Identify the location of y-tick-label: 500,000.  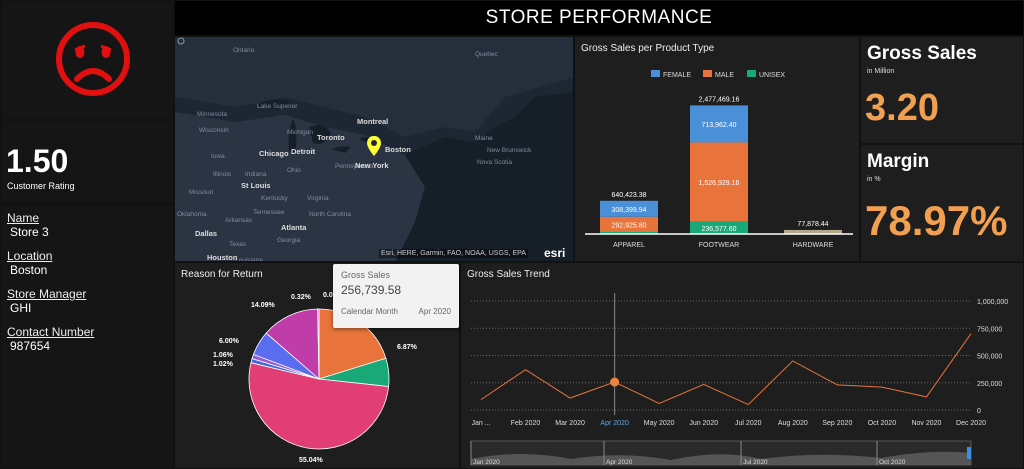
(989, 357).